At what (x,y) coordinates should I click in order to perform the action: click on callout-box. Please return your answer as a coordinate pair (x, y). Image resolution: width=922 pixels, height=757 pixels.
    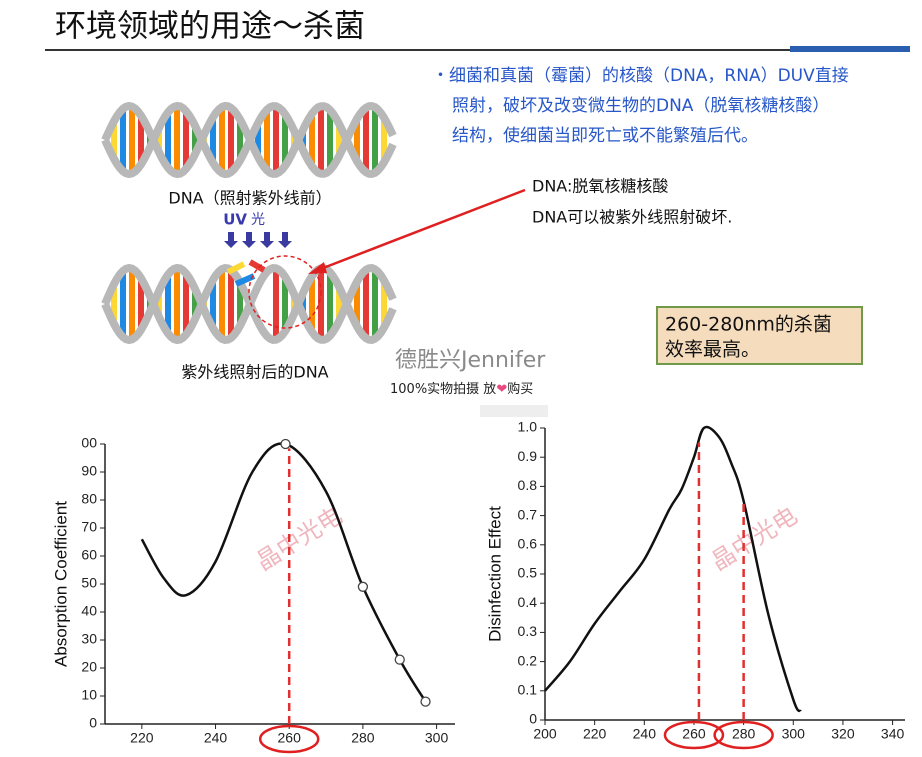
    Looking at the image, I should click on (759, 335).